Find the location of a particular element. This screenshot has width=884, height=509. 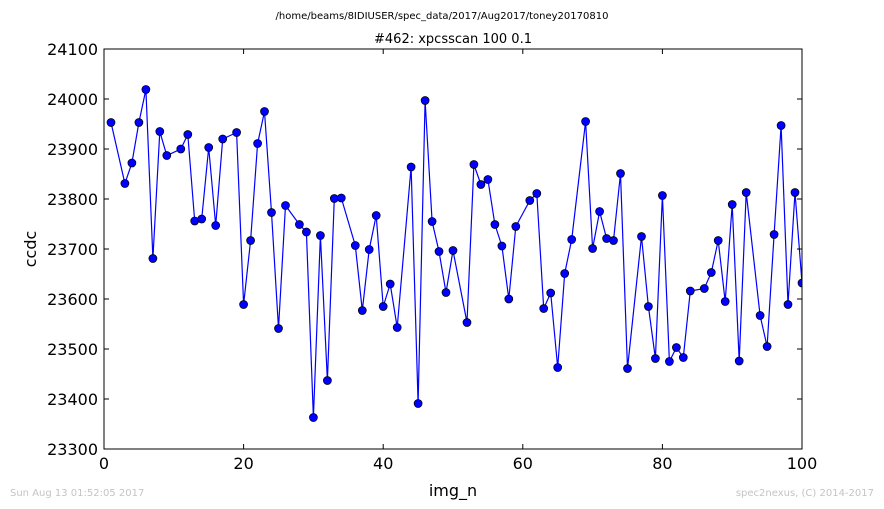

y-tick-label: 23800 is located at coordinates (72, 199).